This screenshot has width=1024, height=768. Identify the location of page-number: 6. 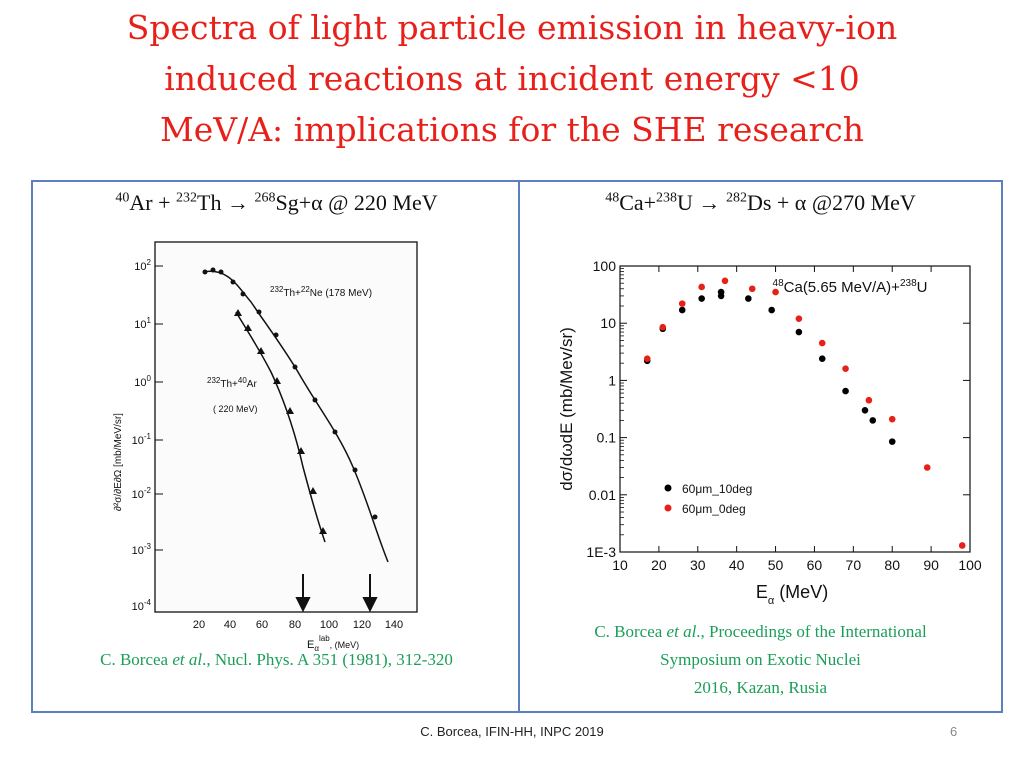
(954, 731).